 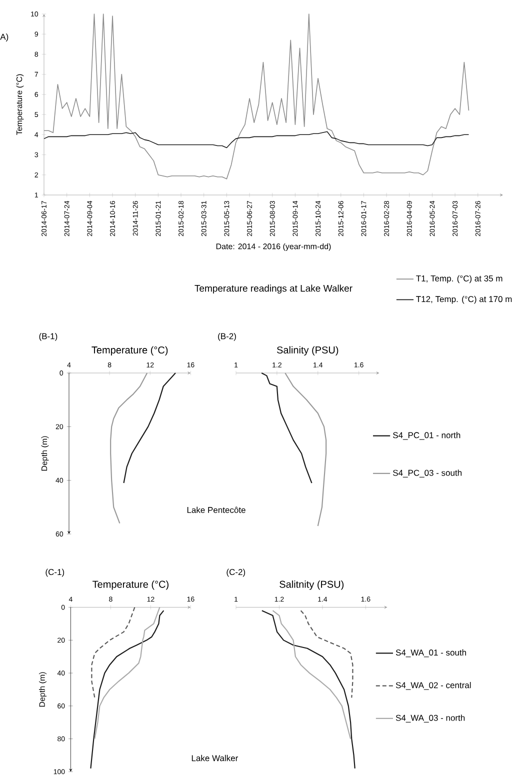 I want to click on legend-label: T1, Temp. (°C) at 35 m, so click(x=459, y=279).